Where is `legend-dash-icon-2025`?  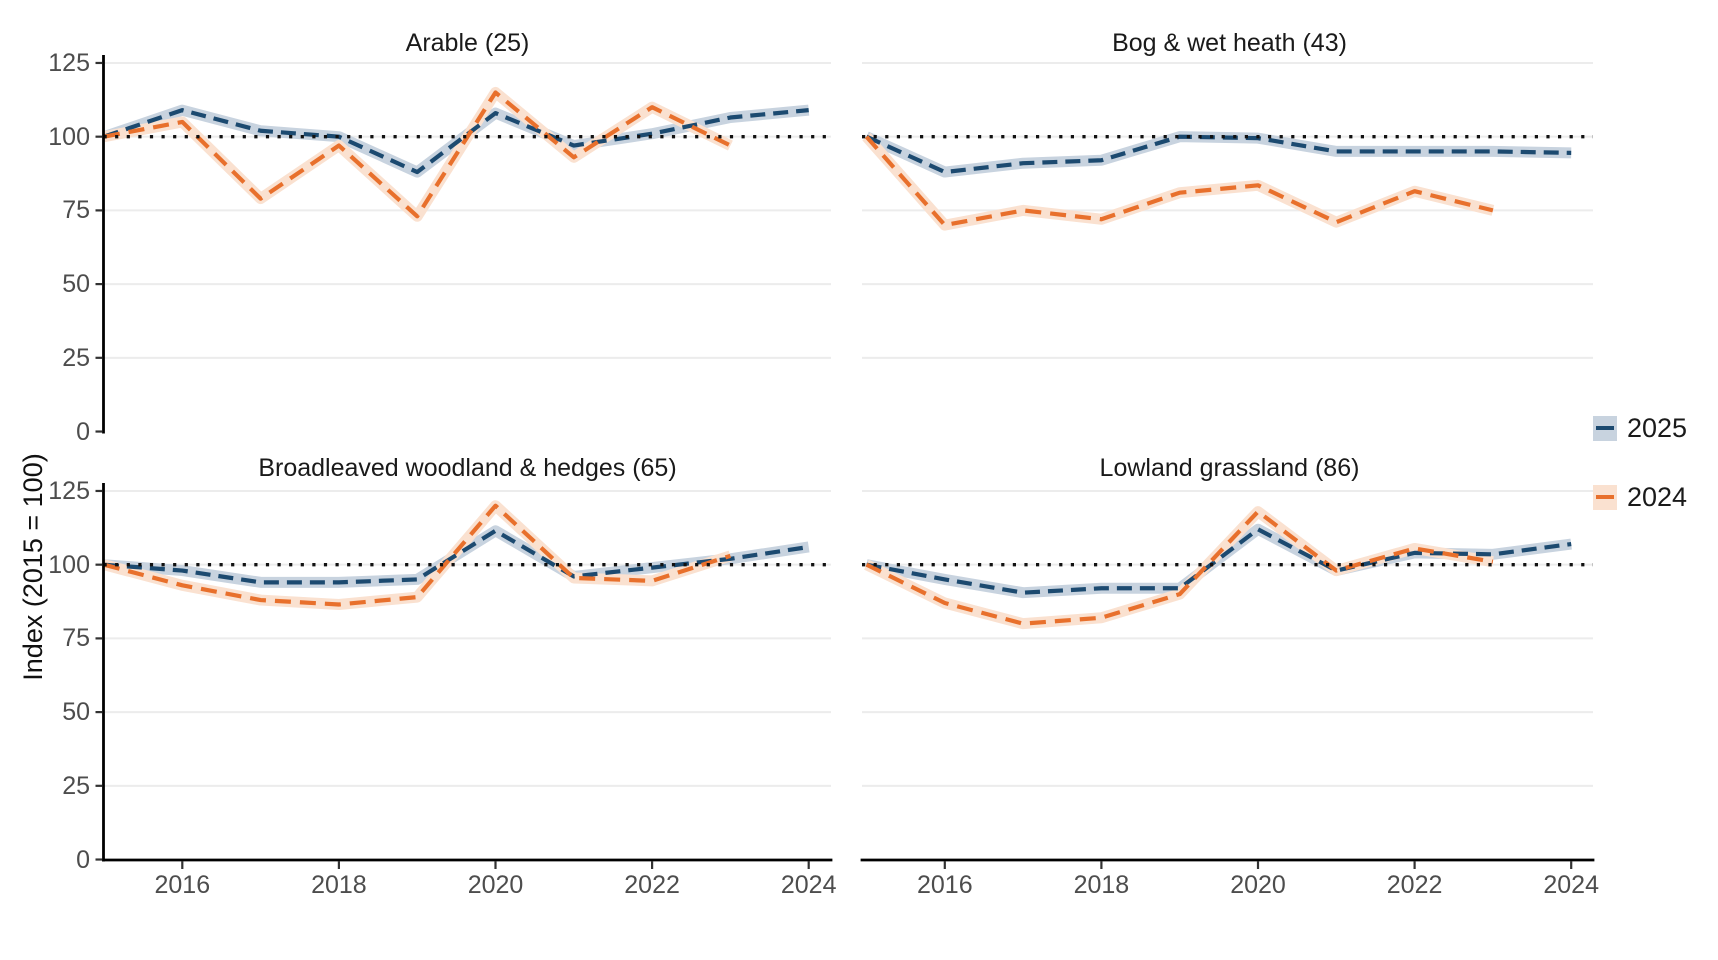 legend-dash-icon-2025 is located at coordinates (1605, 428).